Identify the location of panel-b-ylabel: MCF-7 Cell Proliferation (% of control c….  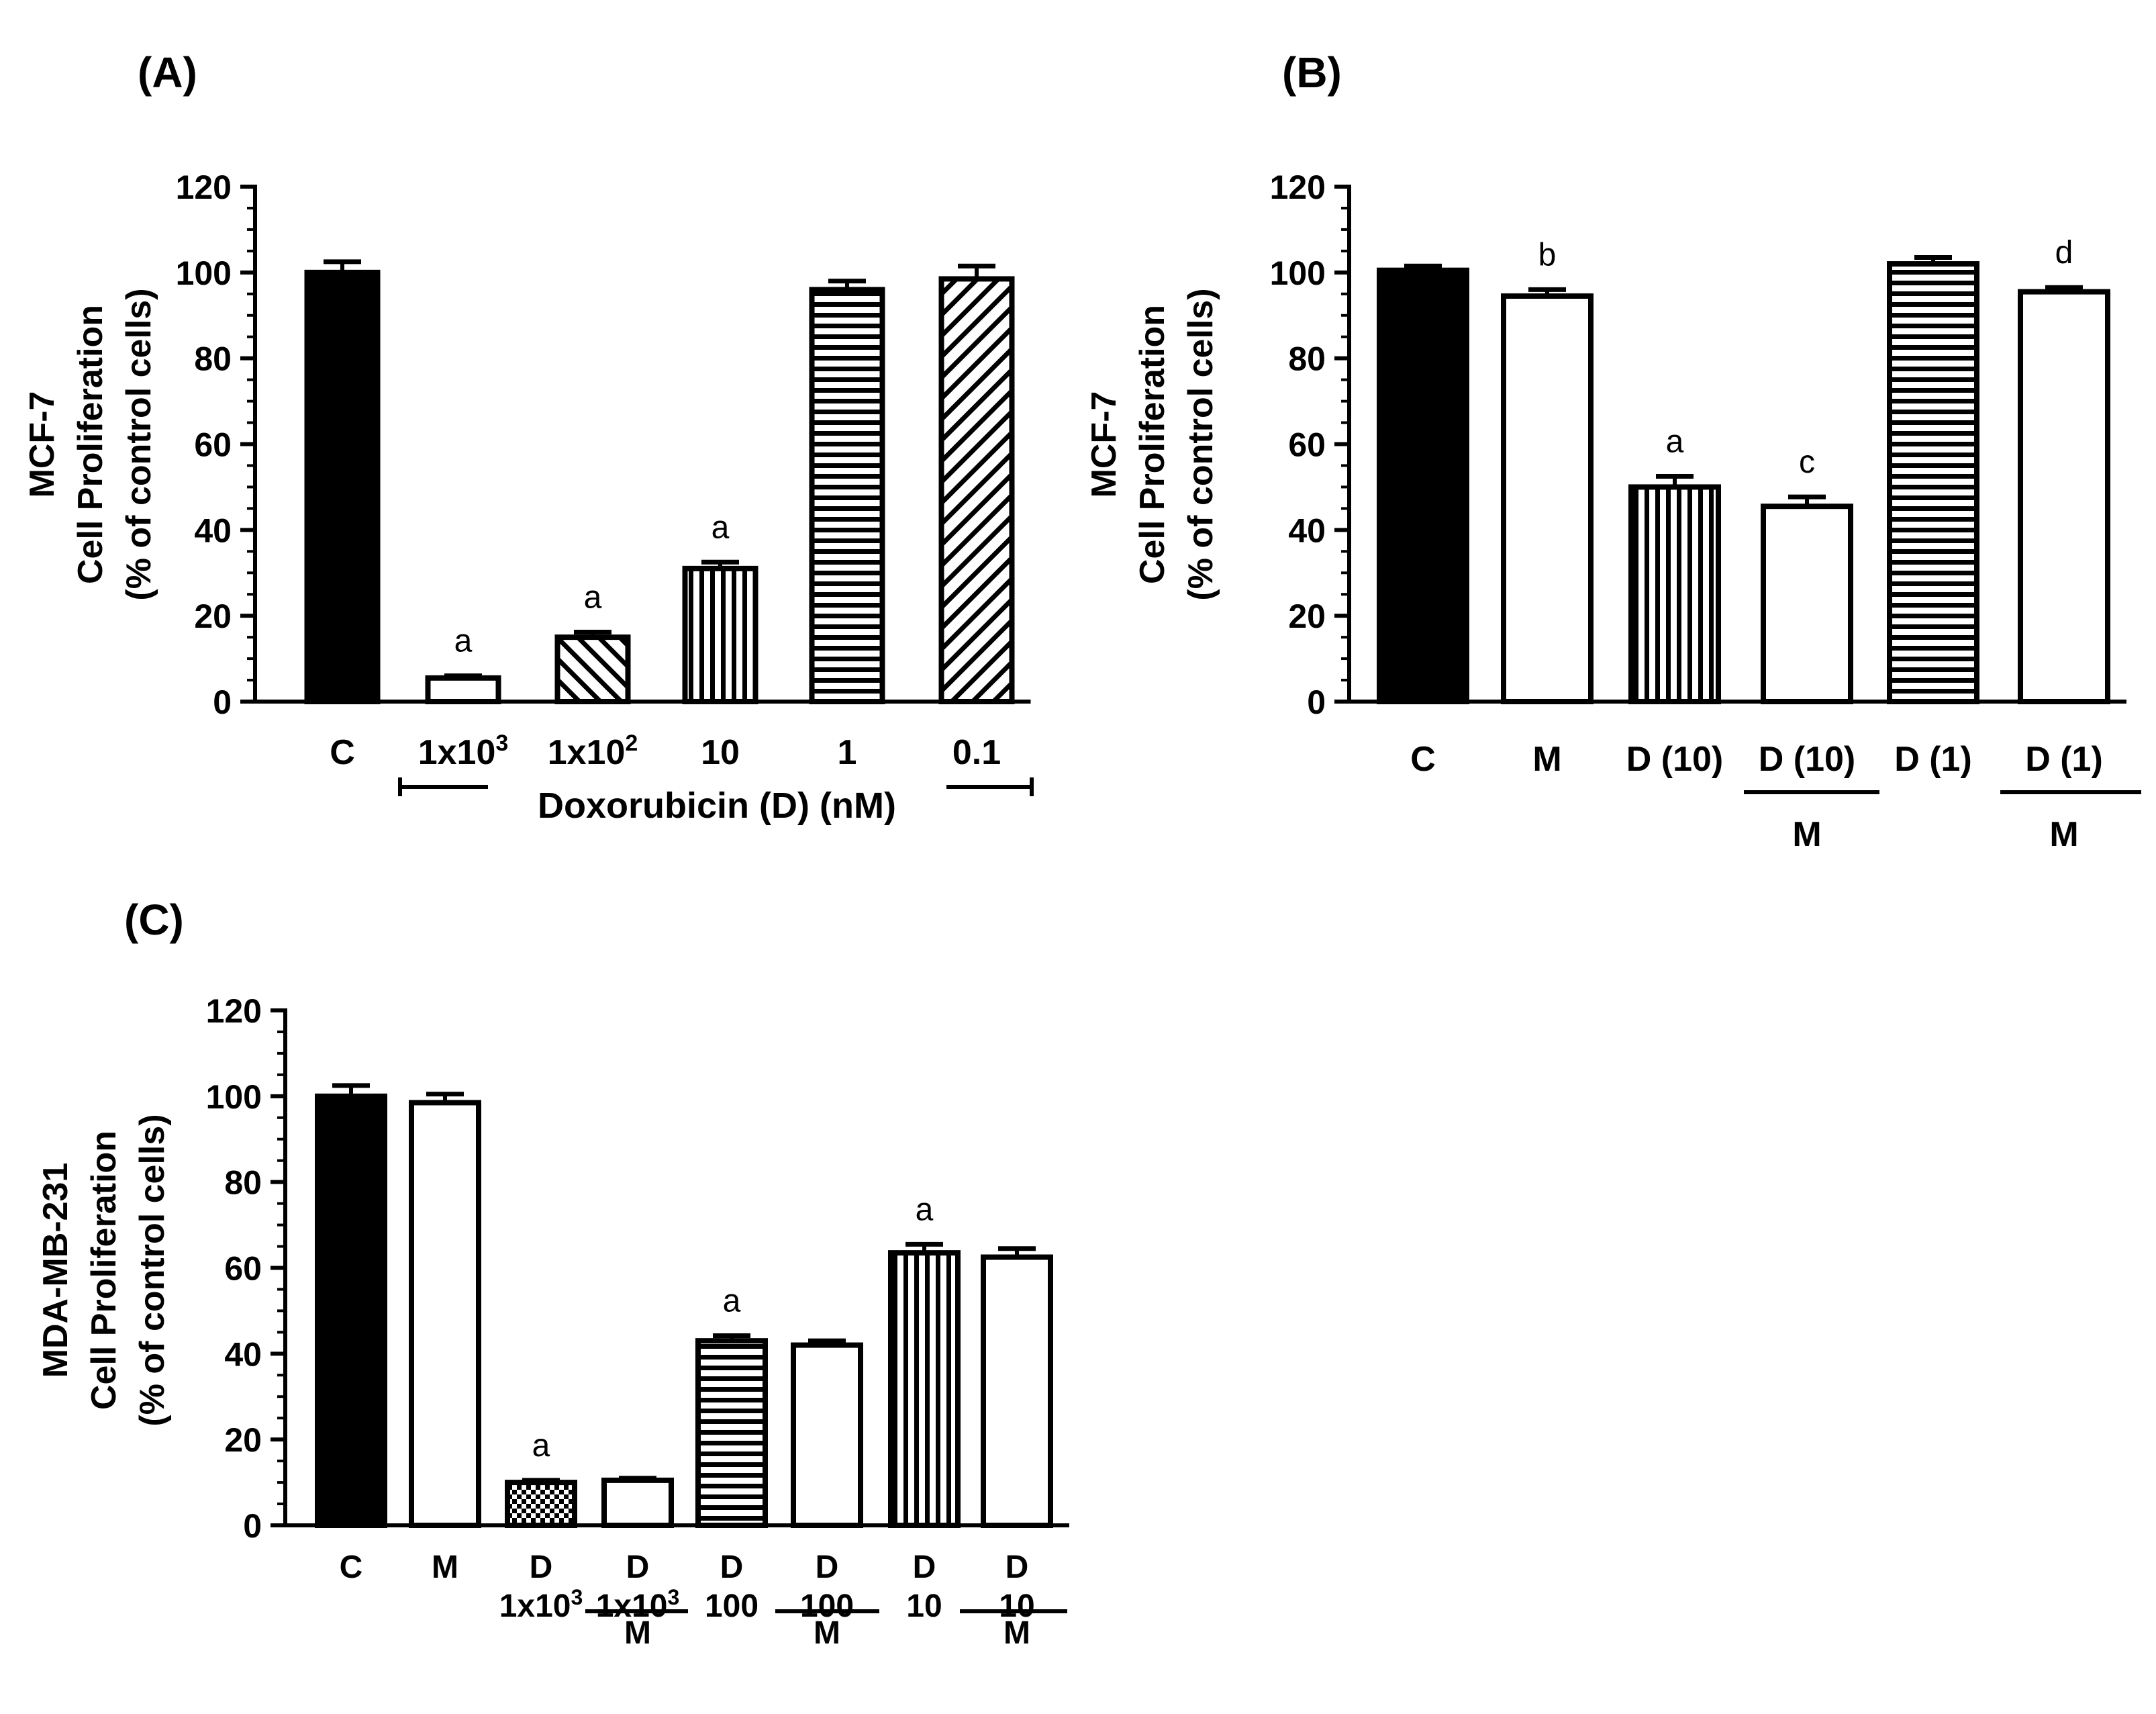
(1152, 444).